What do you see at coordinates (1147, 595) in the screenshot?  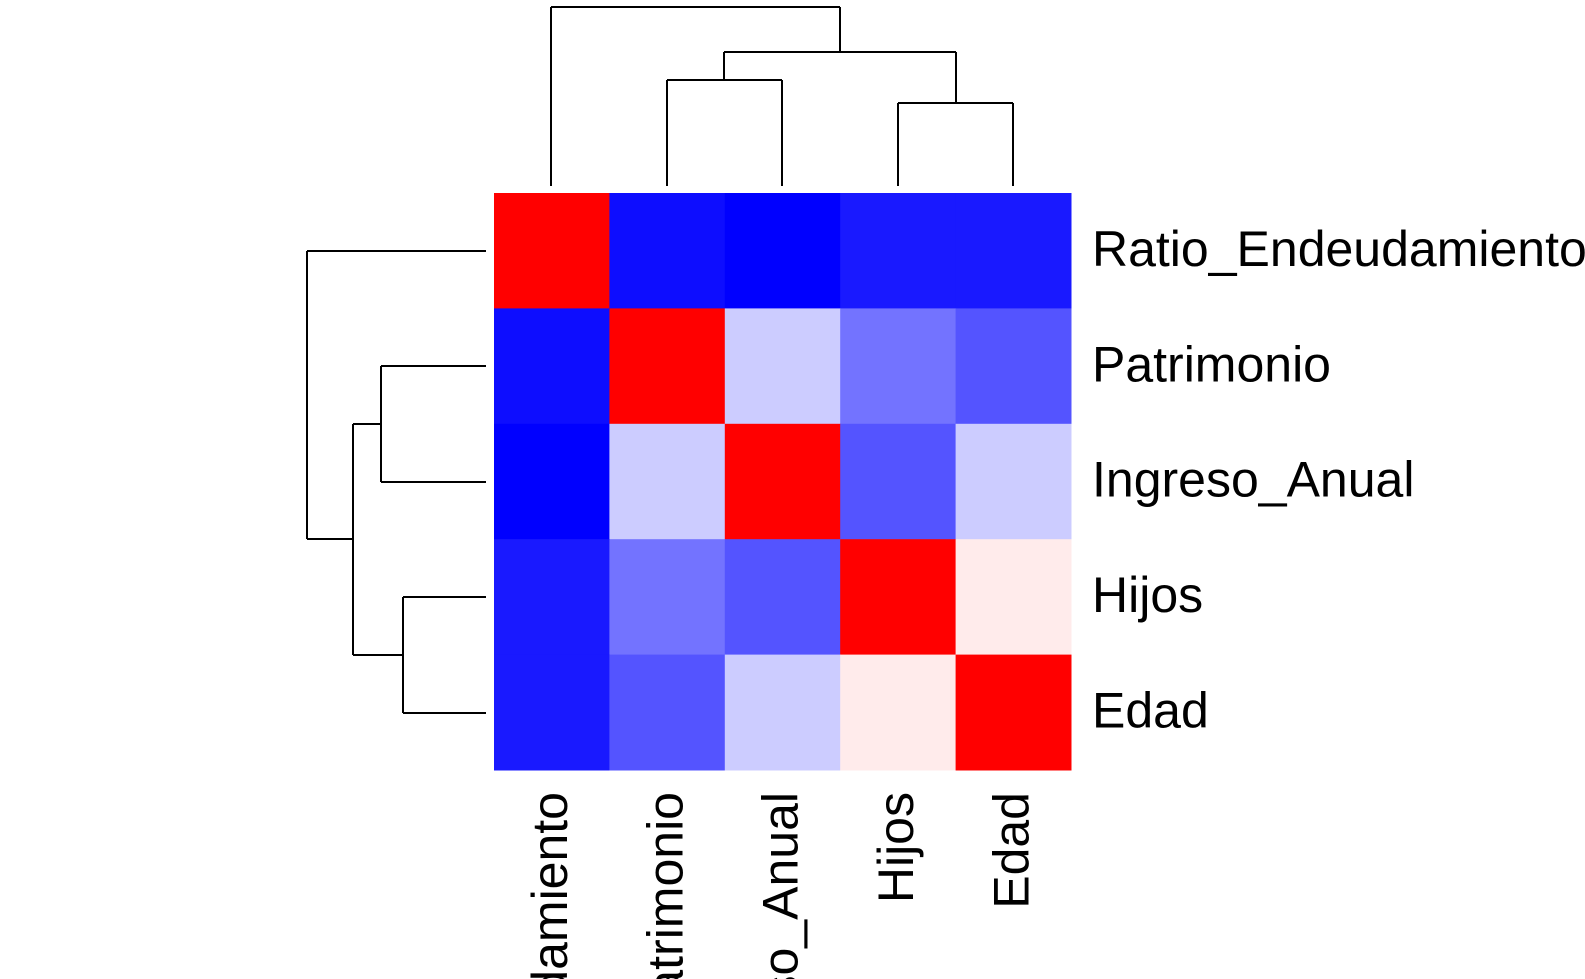 I see `row-label: Hijos` at bounding box center [1147, 595].